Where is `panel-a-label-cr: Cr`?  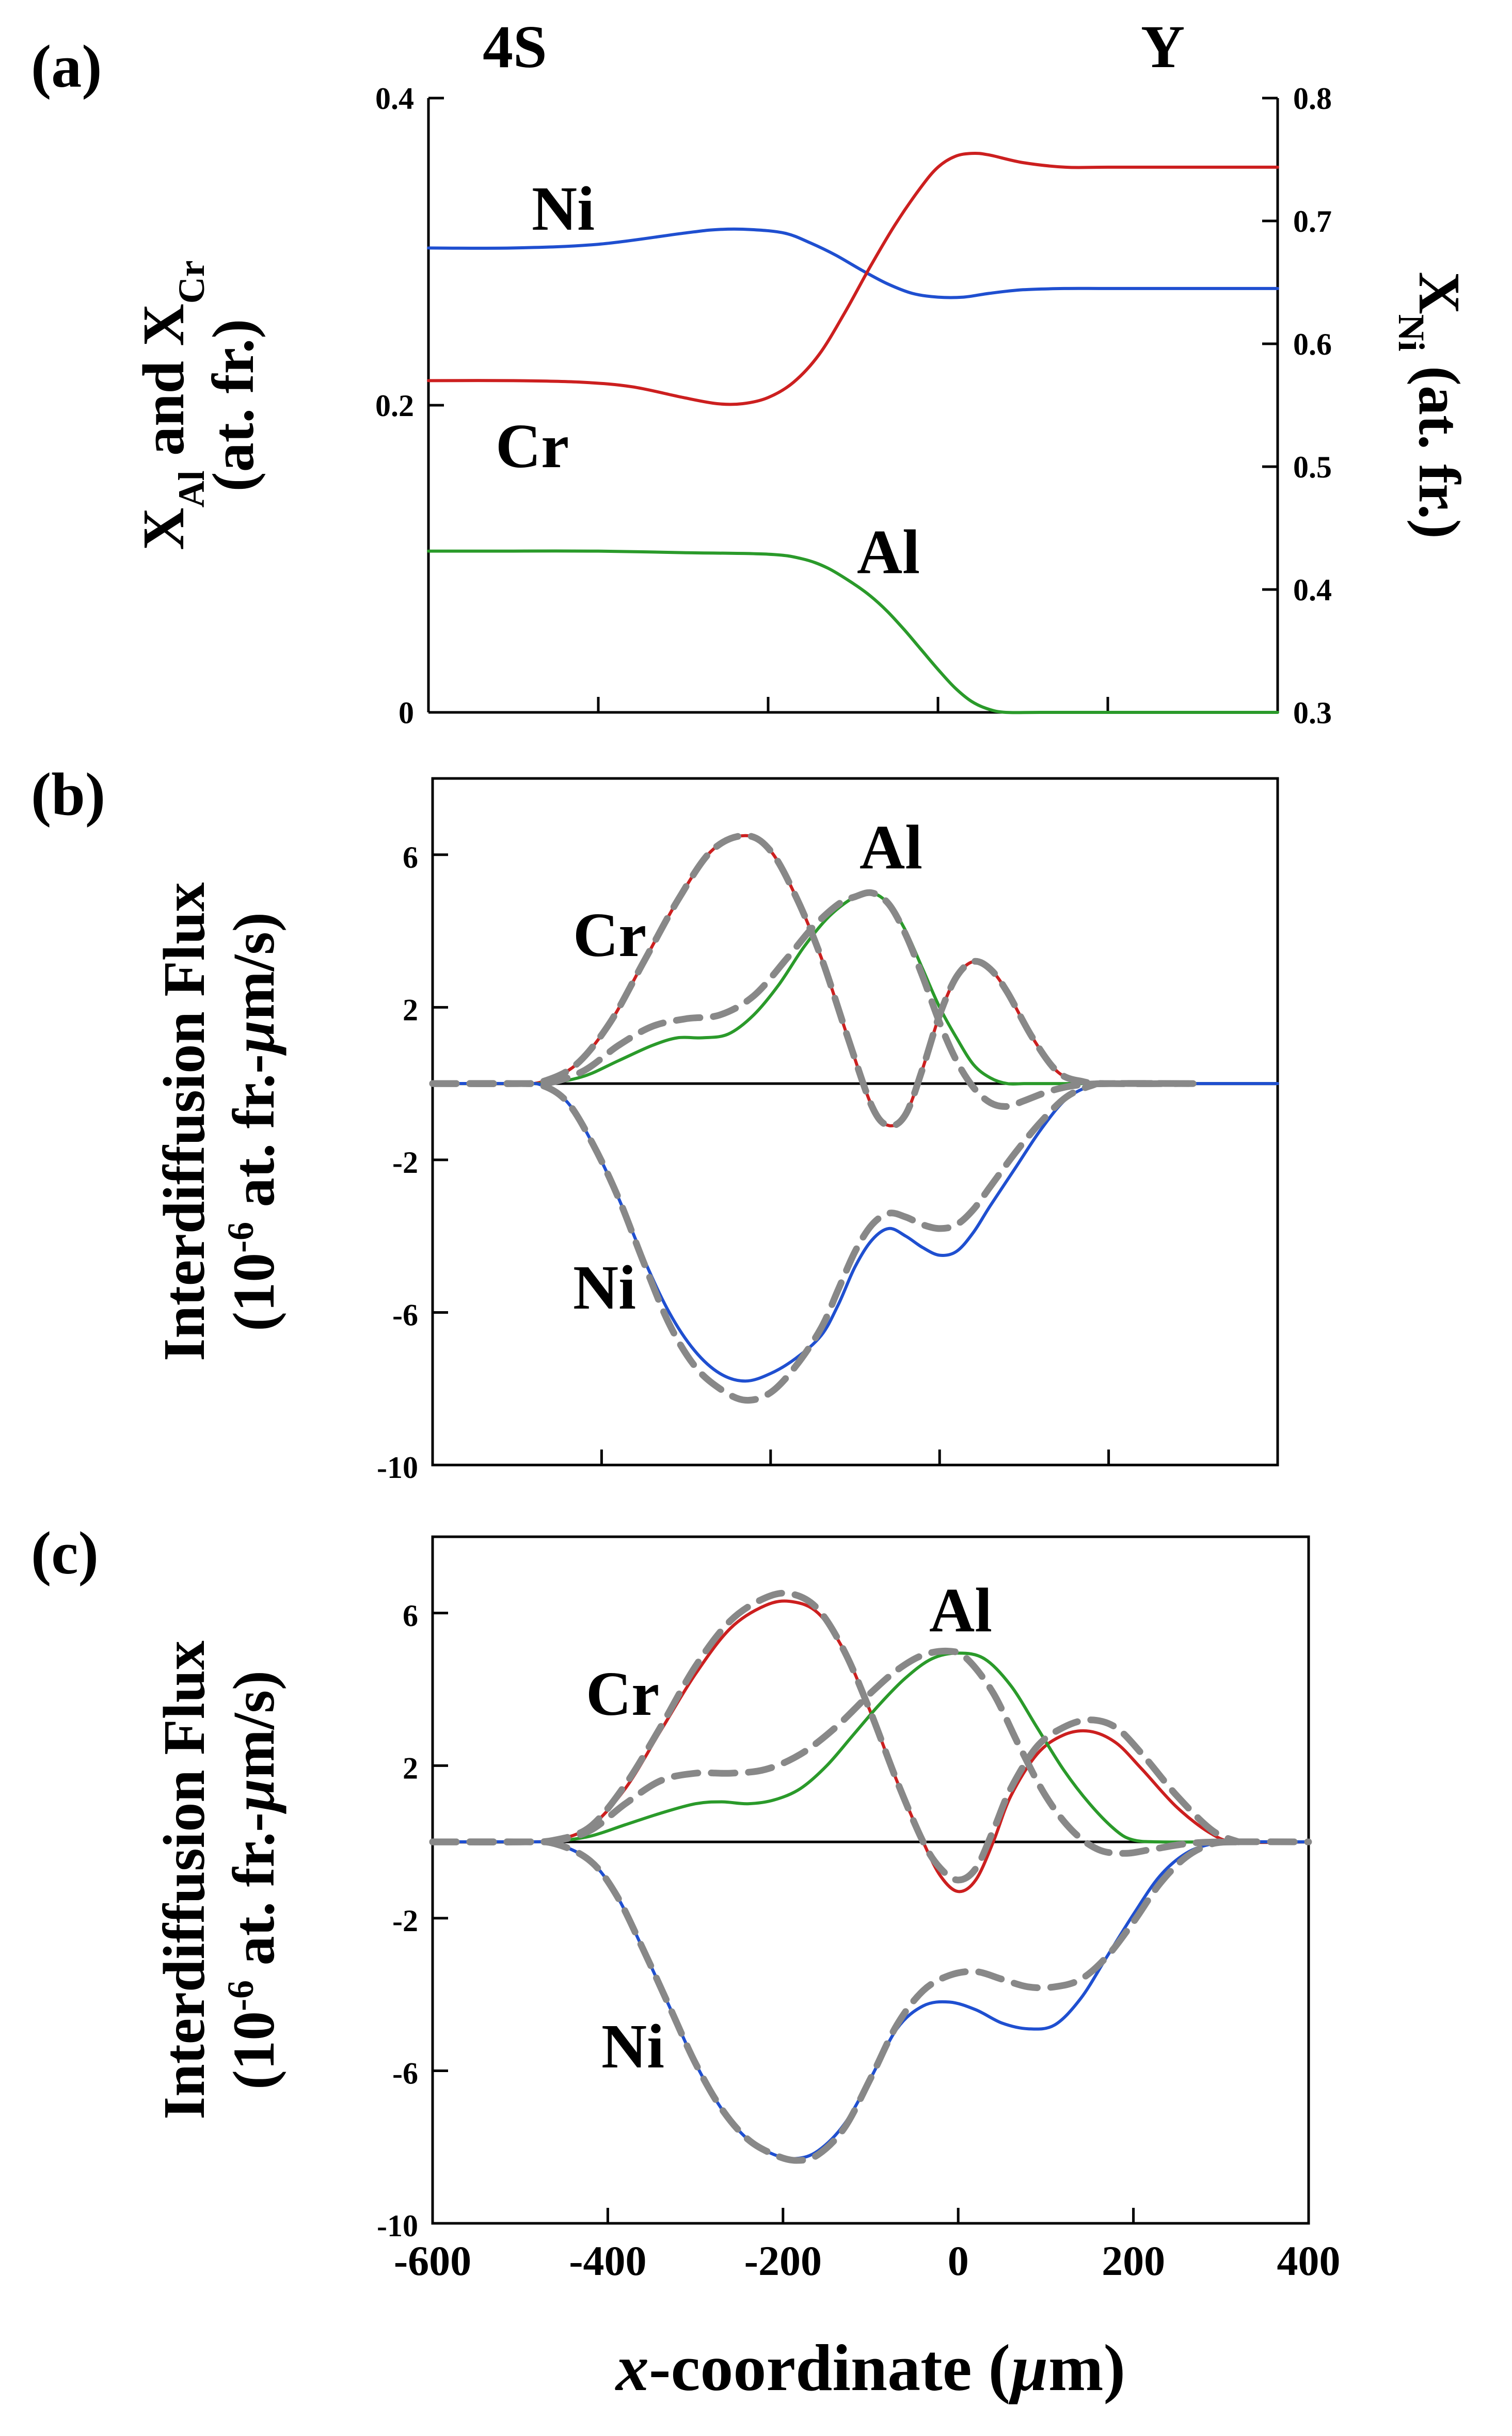
panel-a-label-cr: Cr is located at coordinates (533, 446).